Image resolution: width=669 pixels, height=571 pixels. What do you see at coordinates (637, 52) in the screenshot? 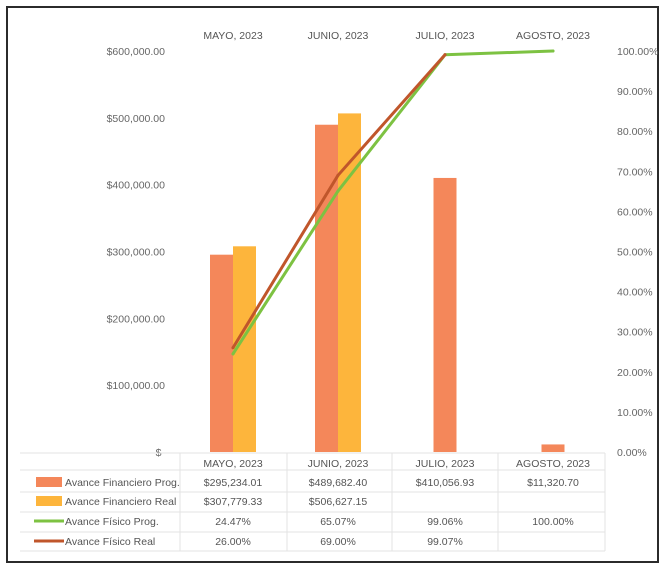
I see `y-right-tick-label: 100.00%` at bounding box center [637, 52].